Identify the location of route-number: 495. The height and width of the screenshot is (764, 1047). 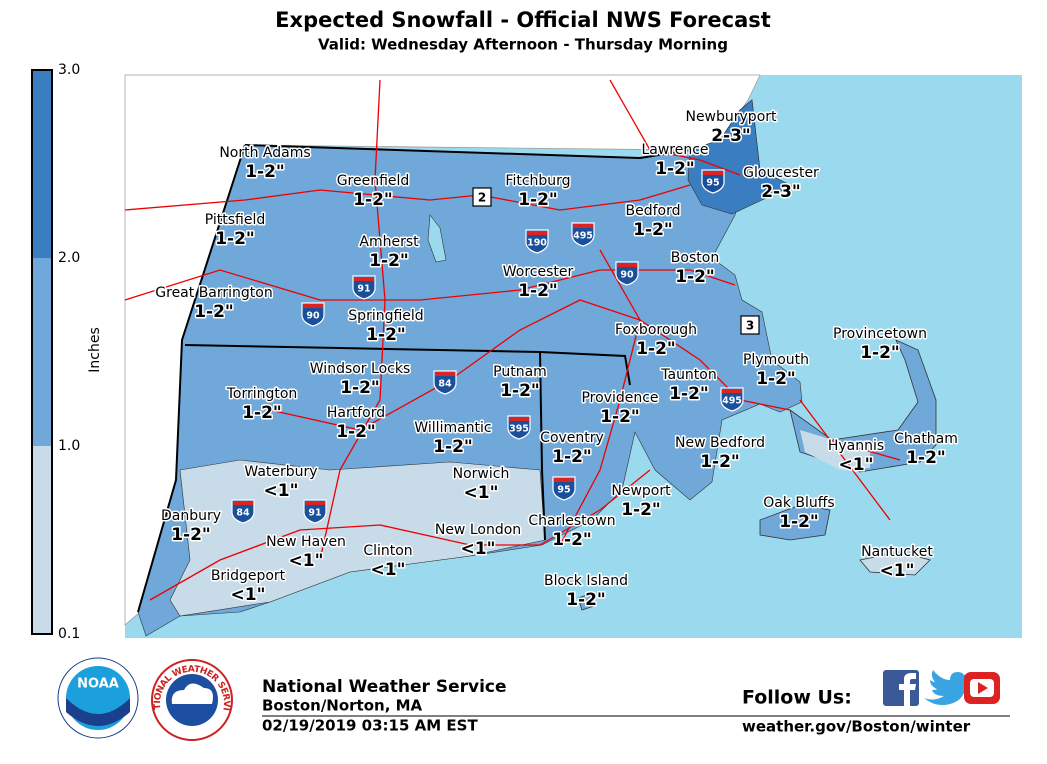
(732, 401).